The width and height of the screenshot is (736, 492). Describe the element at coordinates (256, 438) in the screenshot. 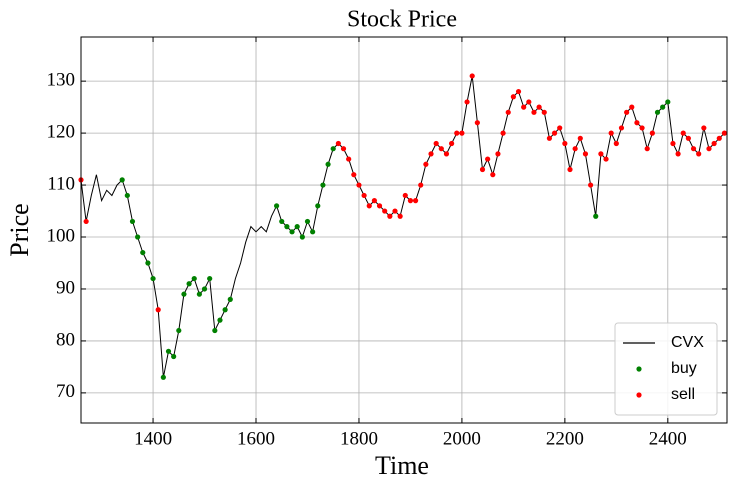

I see `x-tick-label: 1600` at that location.